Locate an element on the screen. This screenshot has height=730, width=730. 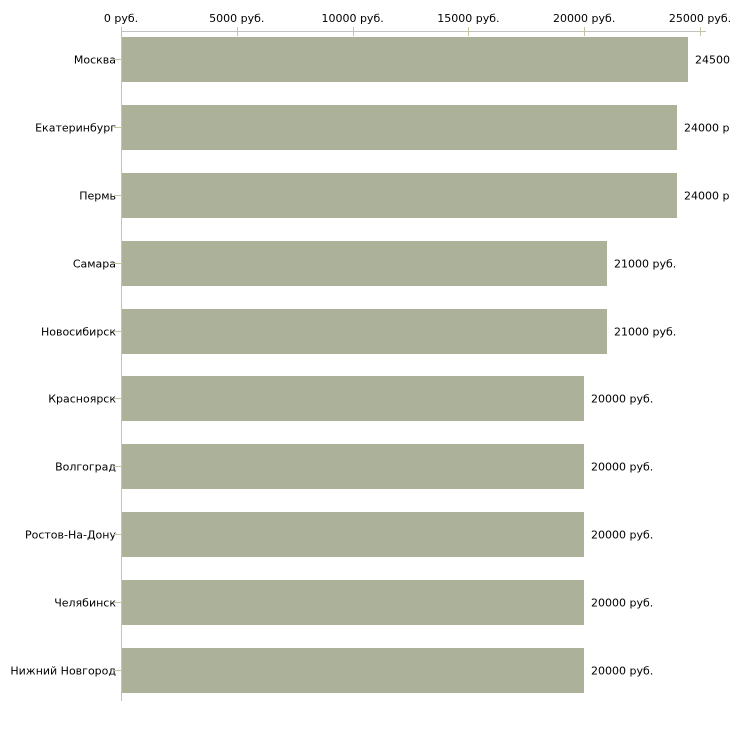
bar-row: Нижний Новгород 20000 руб. is located at coordinates (365, 670).